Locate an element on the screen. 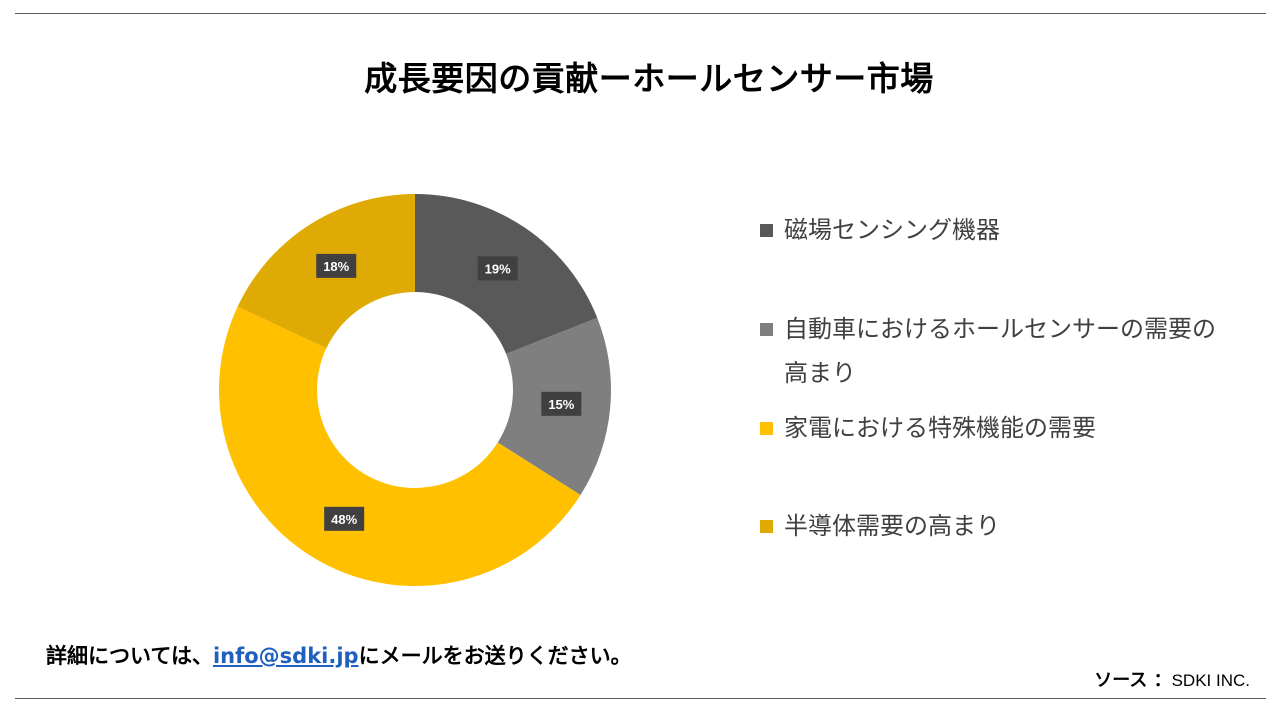 The width and height of the screenshot is (1280, 720). legend-item-magnetic-sensing: 磁場センシング機器 is located at coordinates (995, 230).